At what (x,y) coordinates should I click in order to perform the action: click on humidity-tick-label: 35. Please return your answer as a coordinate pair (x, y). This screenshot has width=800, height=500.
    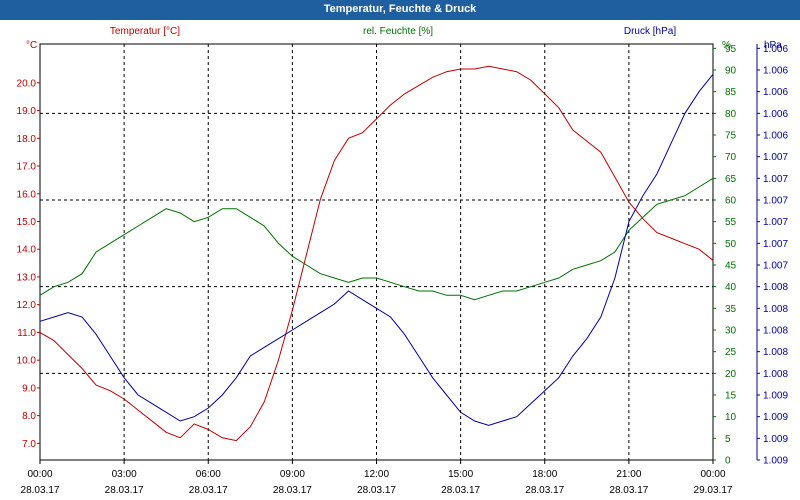
    Looking at the image, I should click on (731, 309).